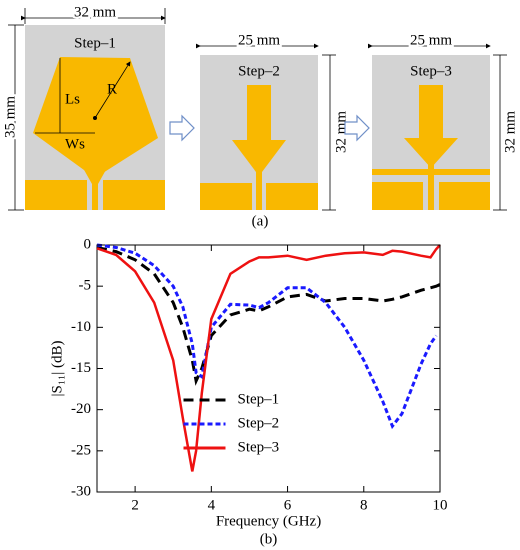 The width and height of the screenshot is (520, 550). What do you see at coordinates (81, 491) in the screenshot?
I see `y-tick-label: -30` at bounding box center [81, 491].